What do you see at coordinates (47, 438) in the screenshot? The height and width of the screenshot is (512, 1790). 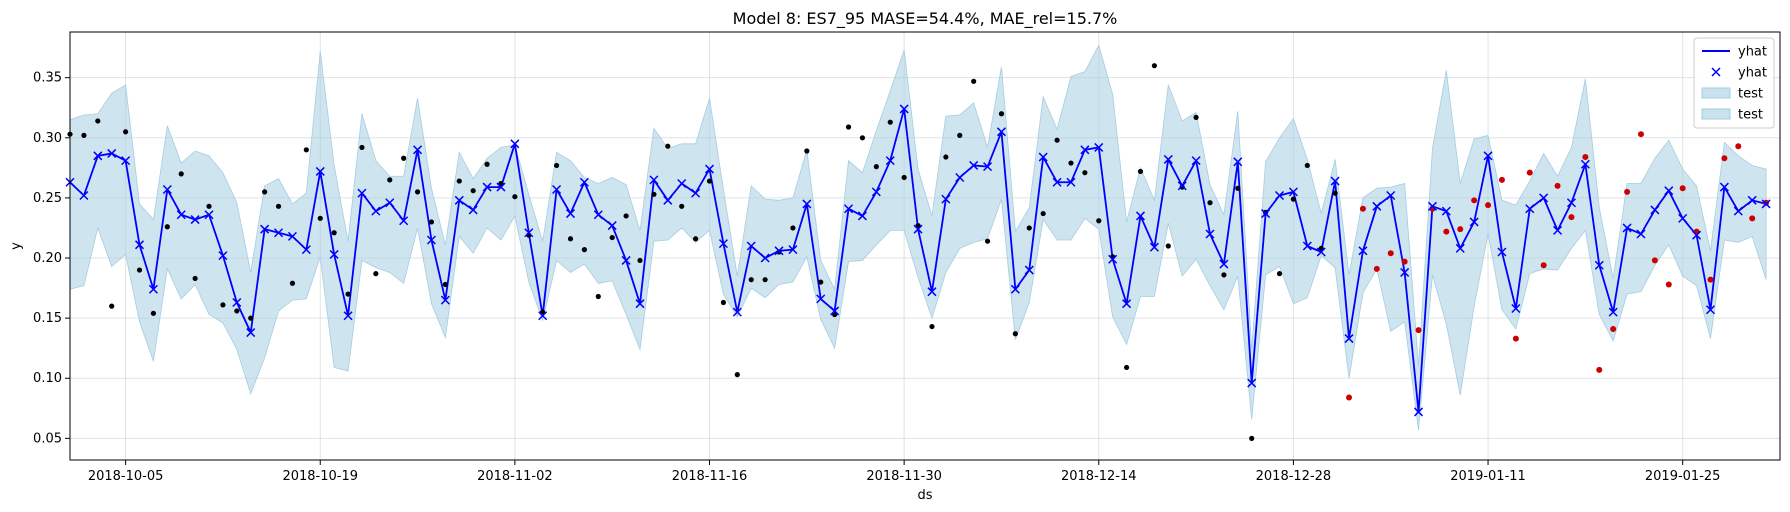 I see `y-tick-label: 0.05` at bounding box center [47, 438].